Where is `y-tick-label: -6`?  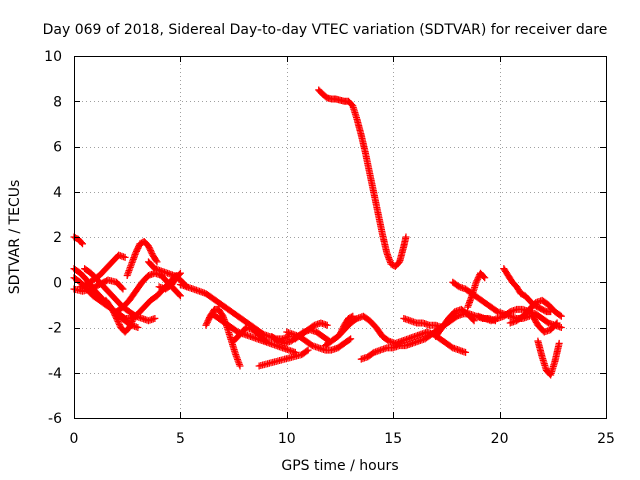
y-tick-label: -6 is located at coordinates (55, 419).